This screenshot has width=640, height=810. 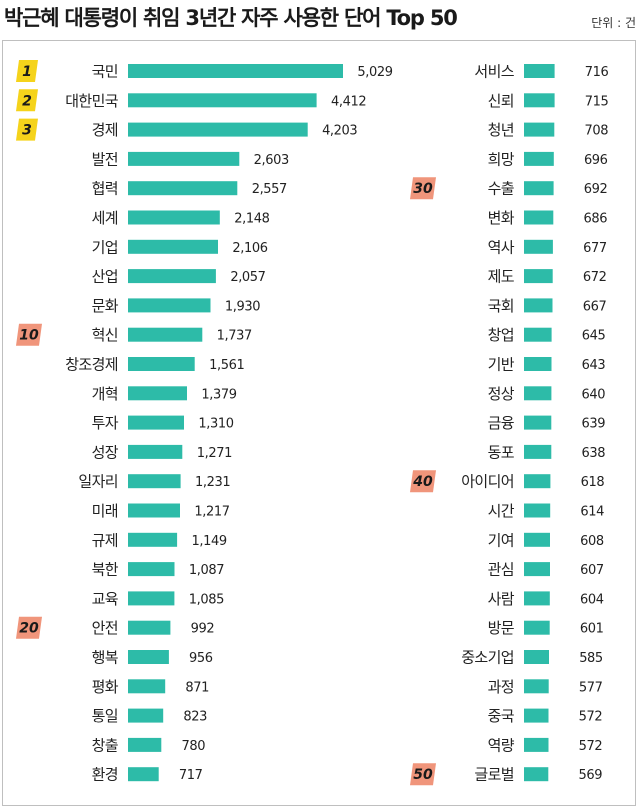 I want to click on value-label: 1,085, so click(x=206, y=599).